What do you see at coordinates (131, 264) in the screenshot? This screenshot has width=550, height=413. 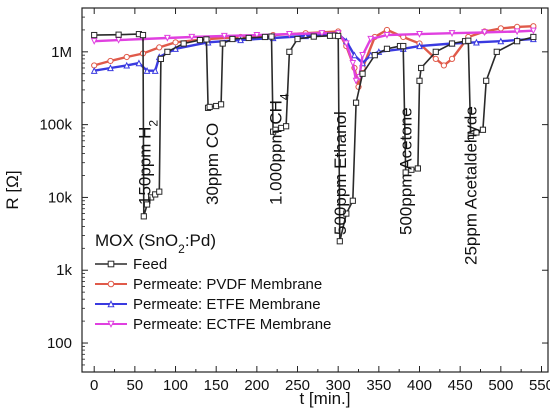 I see `legend-item: Feed` at bounding box center [131, 264].